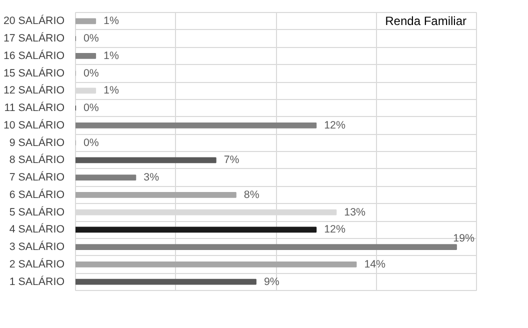 The image size is (528, 328). Describe the element at coordinates (34, 125) in the screenshot. I see `y-tick-label: 10 SALÁRIO` at that location.